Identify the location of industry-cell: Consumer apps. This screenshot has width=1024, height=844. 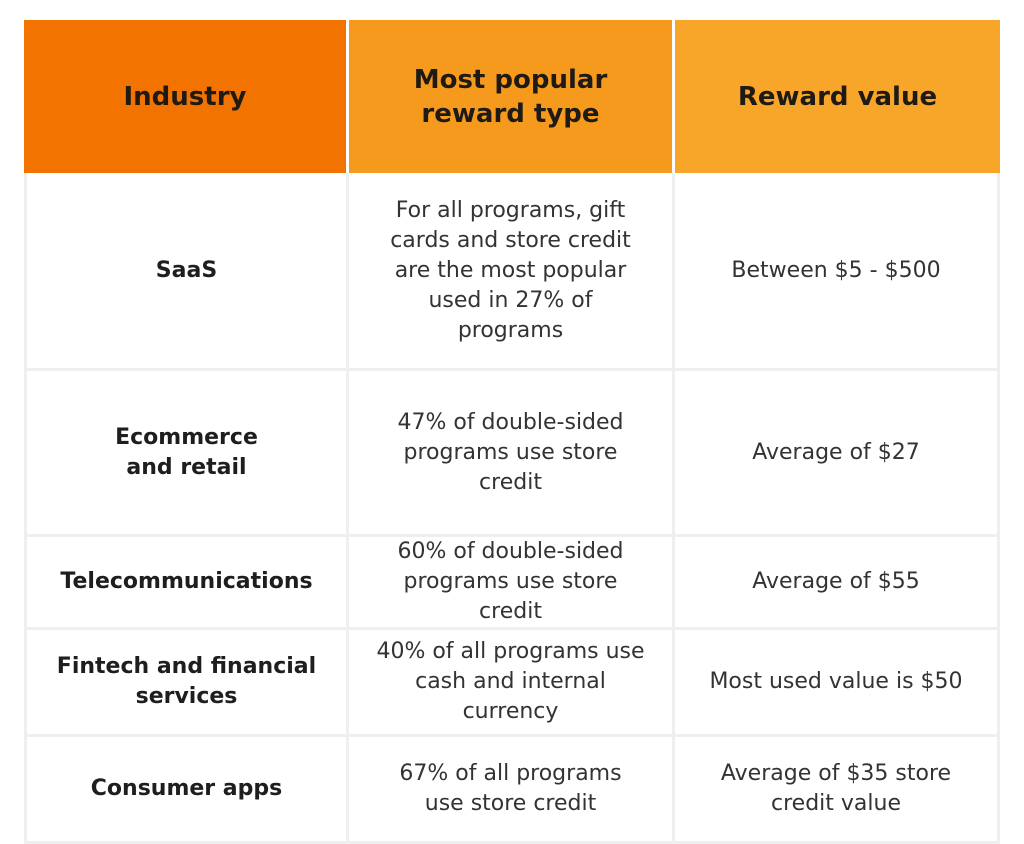
(186, 790).